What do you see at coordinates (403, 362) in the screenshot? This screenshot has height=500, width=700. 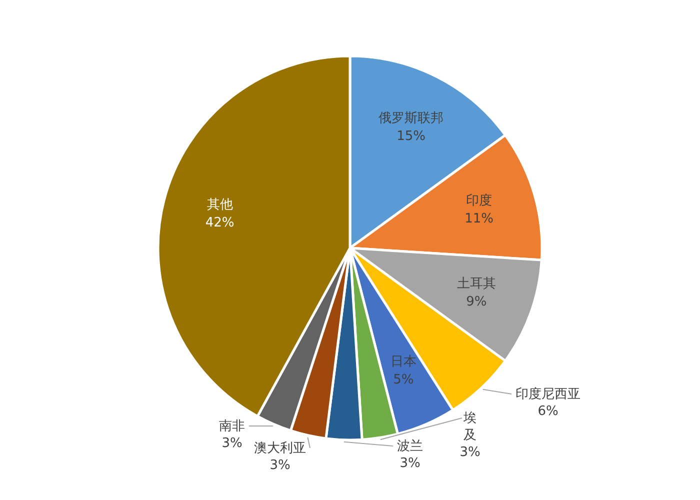 I see `slice-label: 日本` at bounding box center [403, 362].